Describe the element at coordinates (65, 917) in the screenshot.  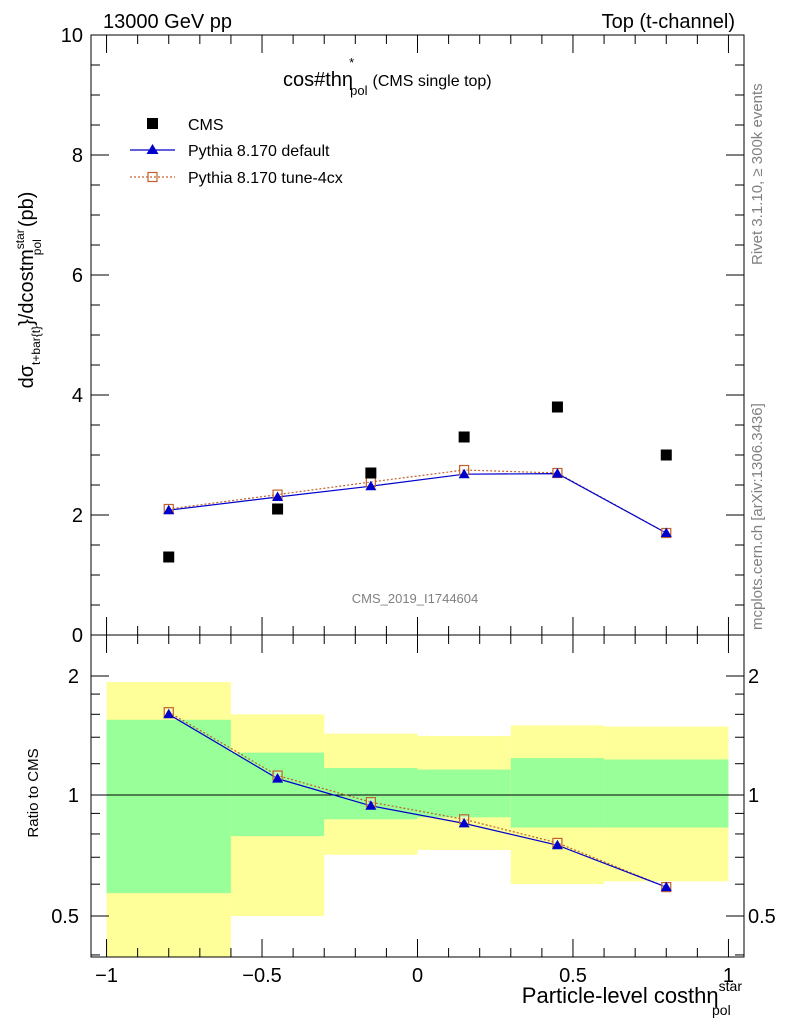
I see `ratio-y-tick-label: 0.5` at that location.